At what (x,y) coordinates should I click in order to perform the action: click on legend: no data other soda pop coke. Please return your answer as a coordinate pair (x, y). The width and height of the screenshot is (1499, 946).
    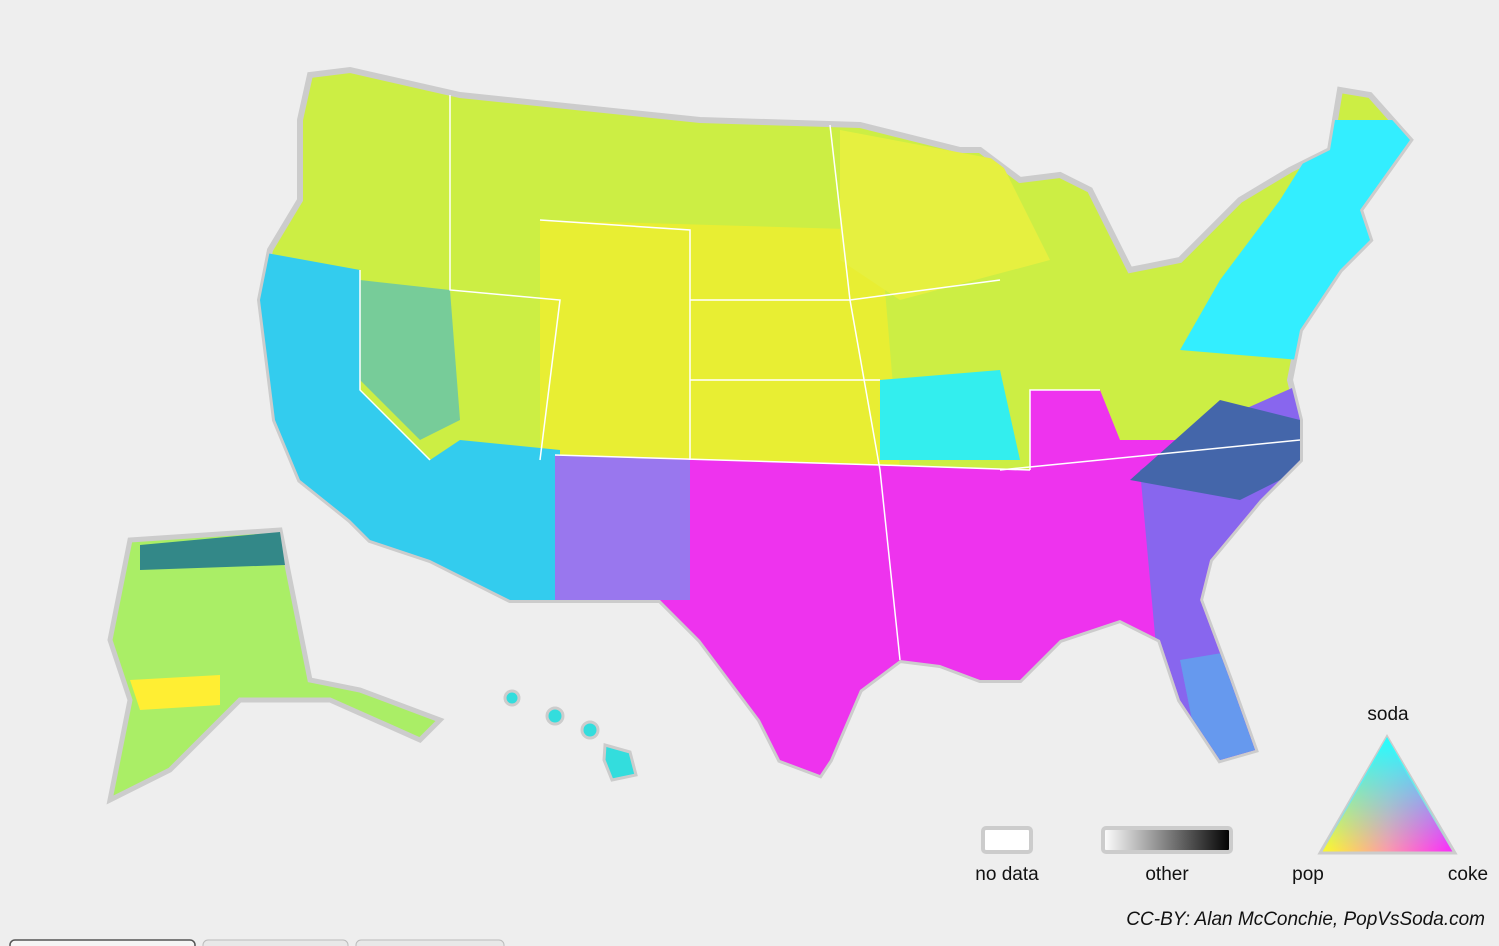
    Looking at the image, I should click on (1231, 794).